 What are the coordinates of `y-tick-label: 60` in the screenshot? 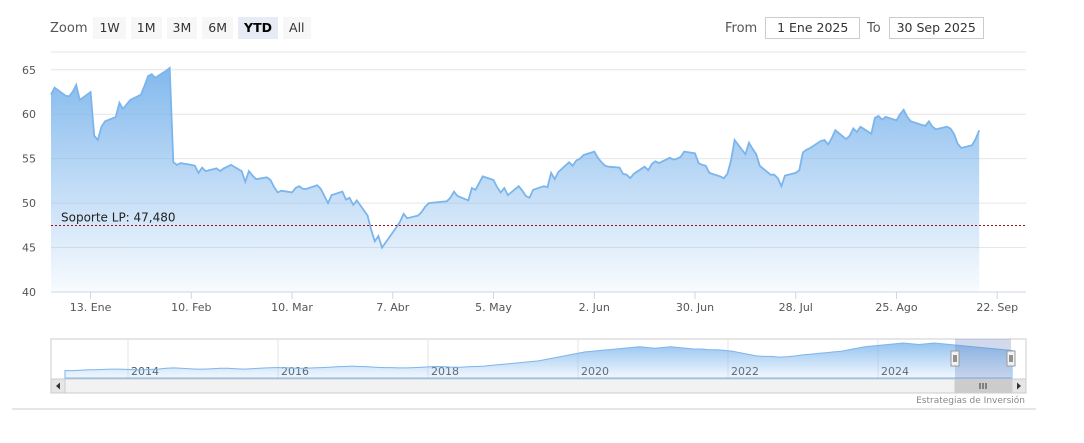 It's located at (29, 114).